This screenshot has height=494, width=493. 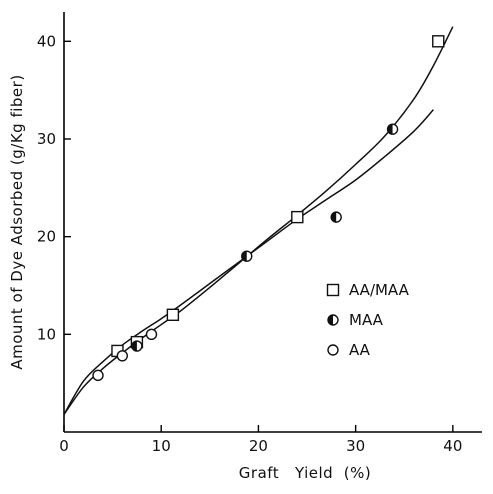 I want to click on y-axis-title: Amount of Dye Adsorbed (g/Kg fiber), so click(x=17, y=221).